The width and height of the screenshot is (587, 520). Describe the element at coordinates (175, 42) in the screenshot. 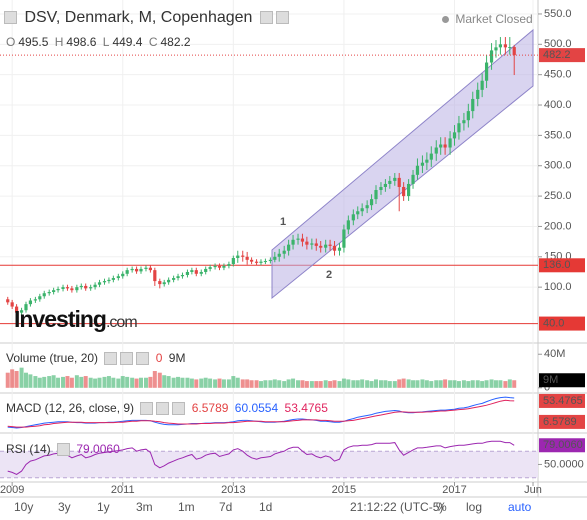

I see `ohlc-value: 482.2` at that location.